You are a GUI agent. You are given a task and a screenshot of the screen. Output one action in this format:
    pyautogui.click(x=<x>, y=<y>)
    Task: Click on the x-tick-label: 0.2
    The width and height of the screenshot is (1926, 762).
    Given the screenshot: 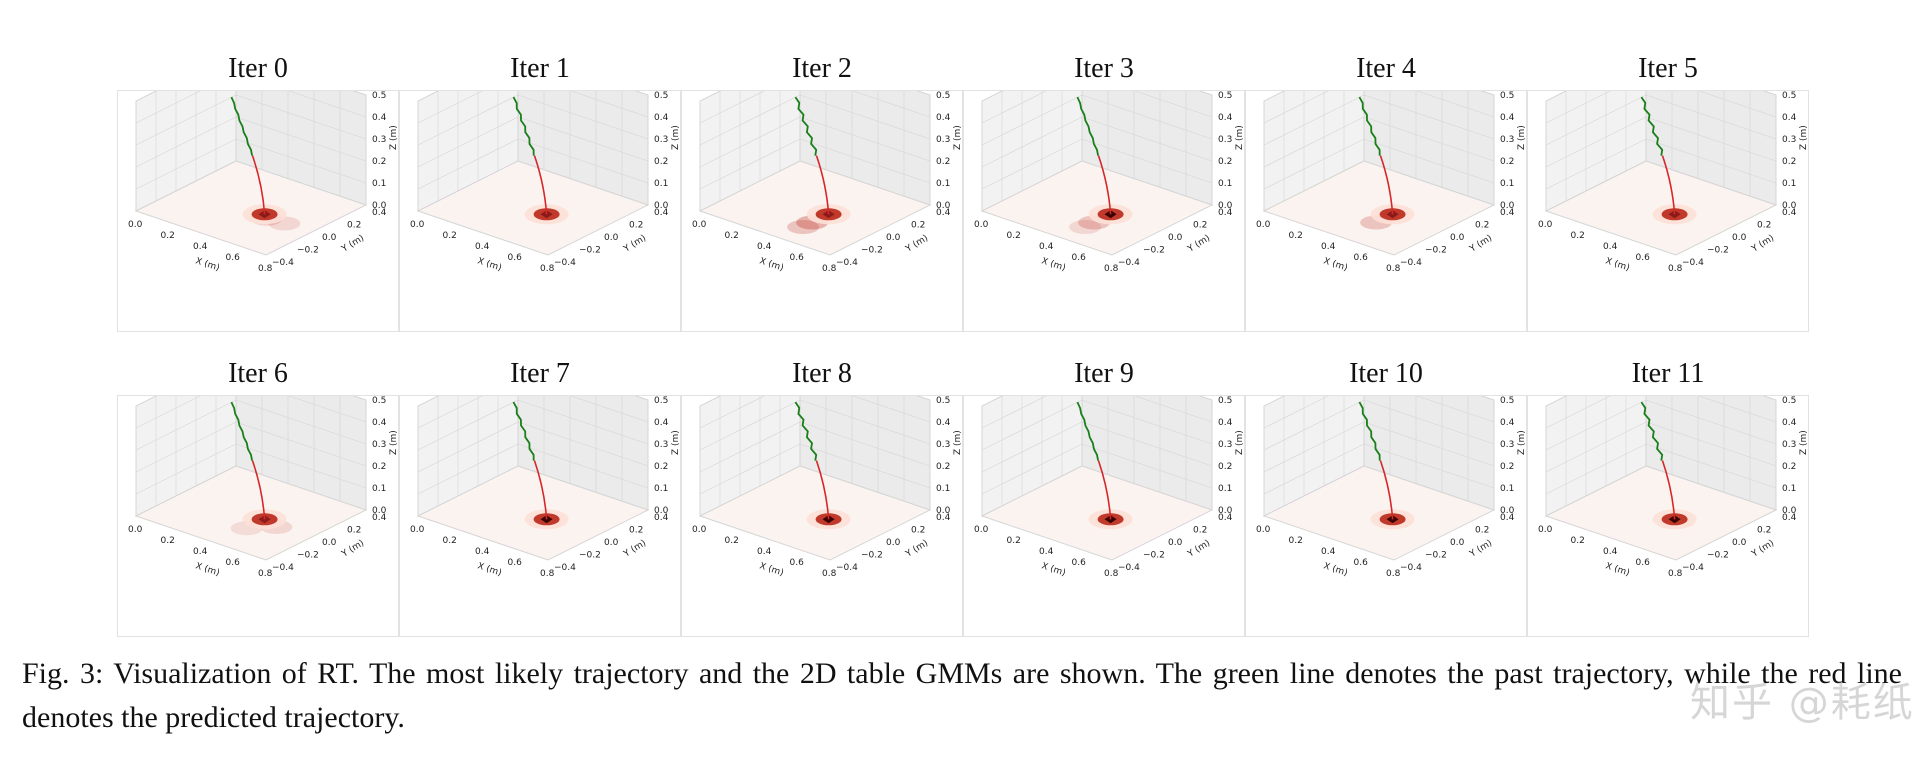 What is the action you would take?
    pyautogui.click(x=732, y=236)
    